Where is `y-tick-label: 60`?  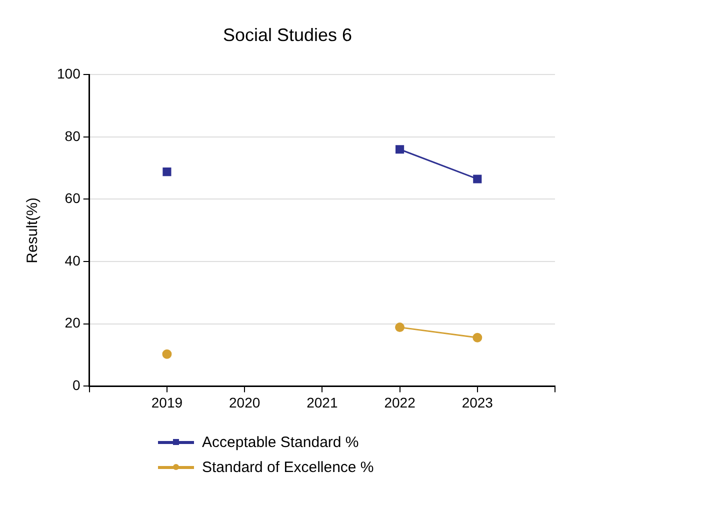
y-tick-label: 60 is located at coordinates (72, 198).